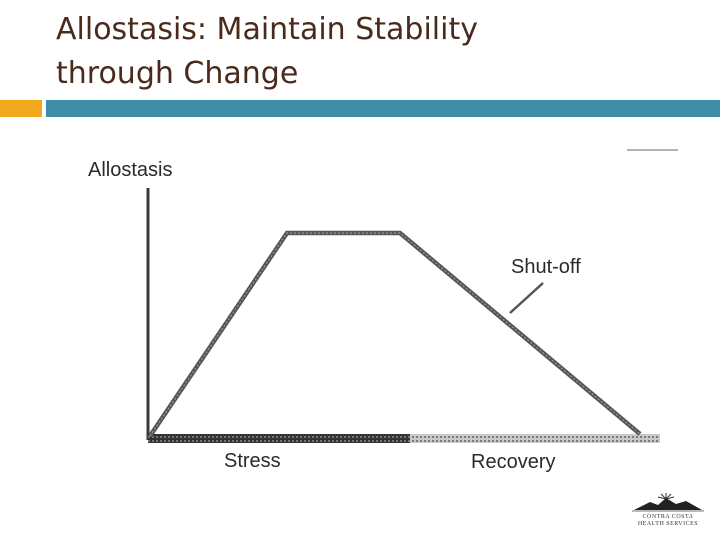 This screenshot has width=720, height=540. Describe the element at coordinates (513, 462) in the screenshot. I see `recovery-label: Recovery` at that location.